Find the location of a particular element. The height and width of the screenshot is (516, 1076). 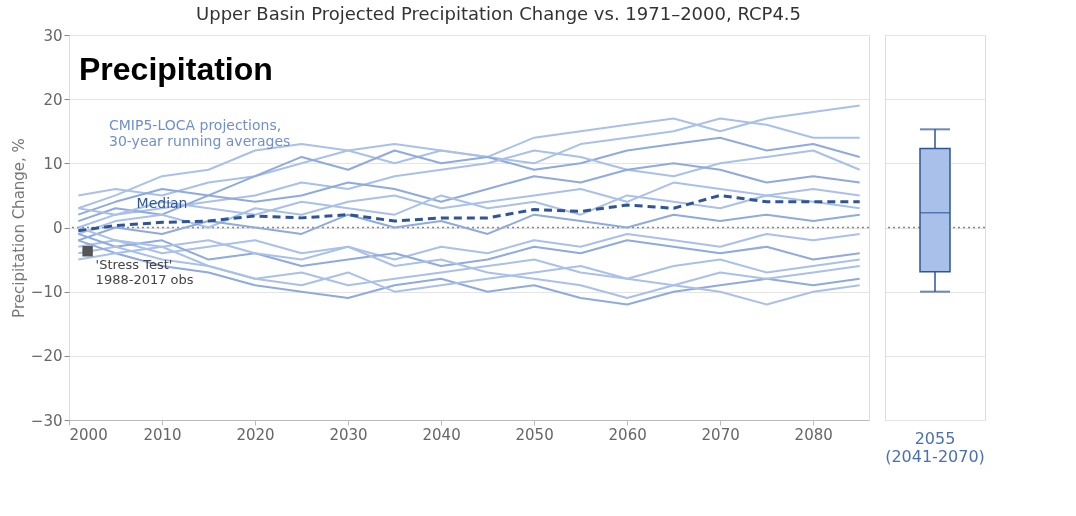

annotation: Precipitation is located at coordinates (176, 69).